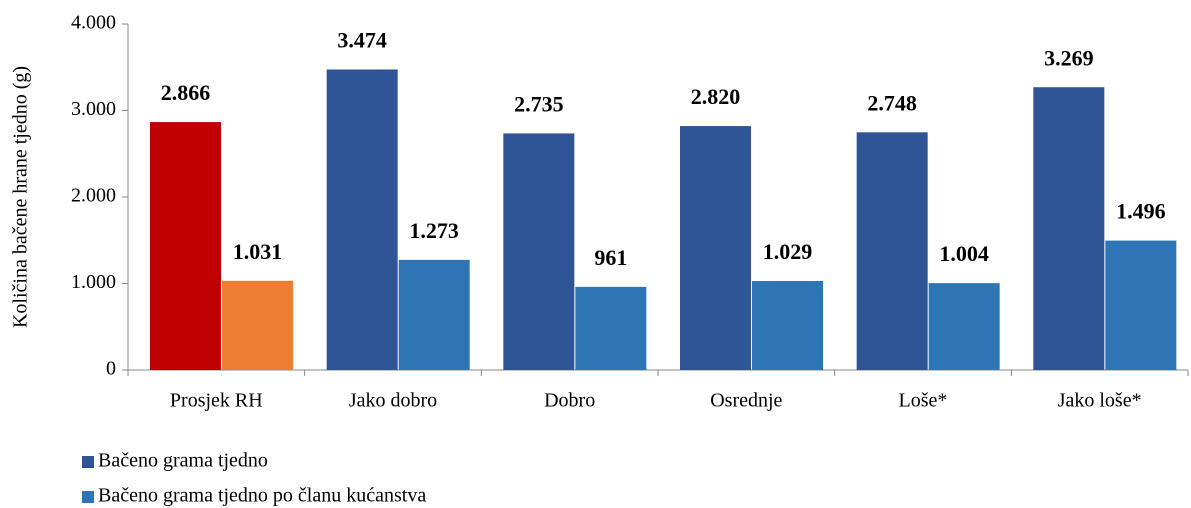 This screenshot has width=1191, height=508. Describe the element at coordinates (964, 253) in the screenshot. I see `value-label: 1.004` at that location.